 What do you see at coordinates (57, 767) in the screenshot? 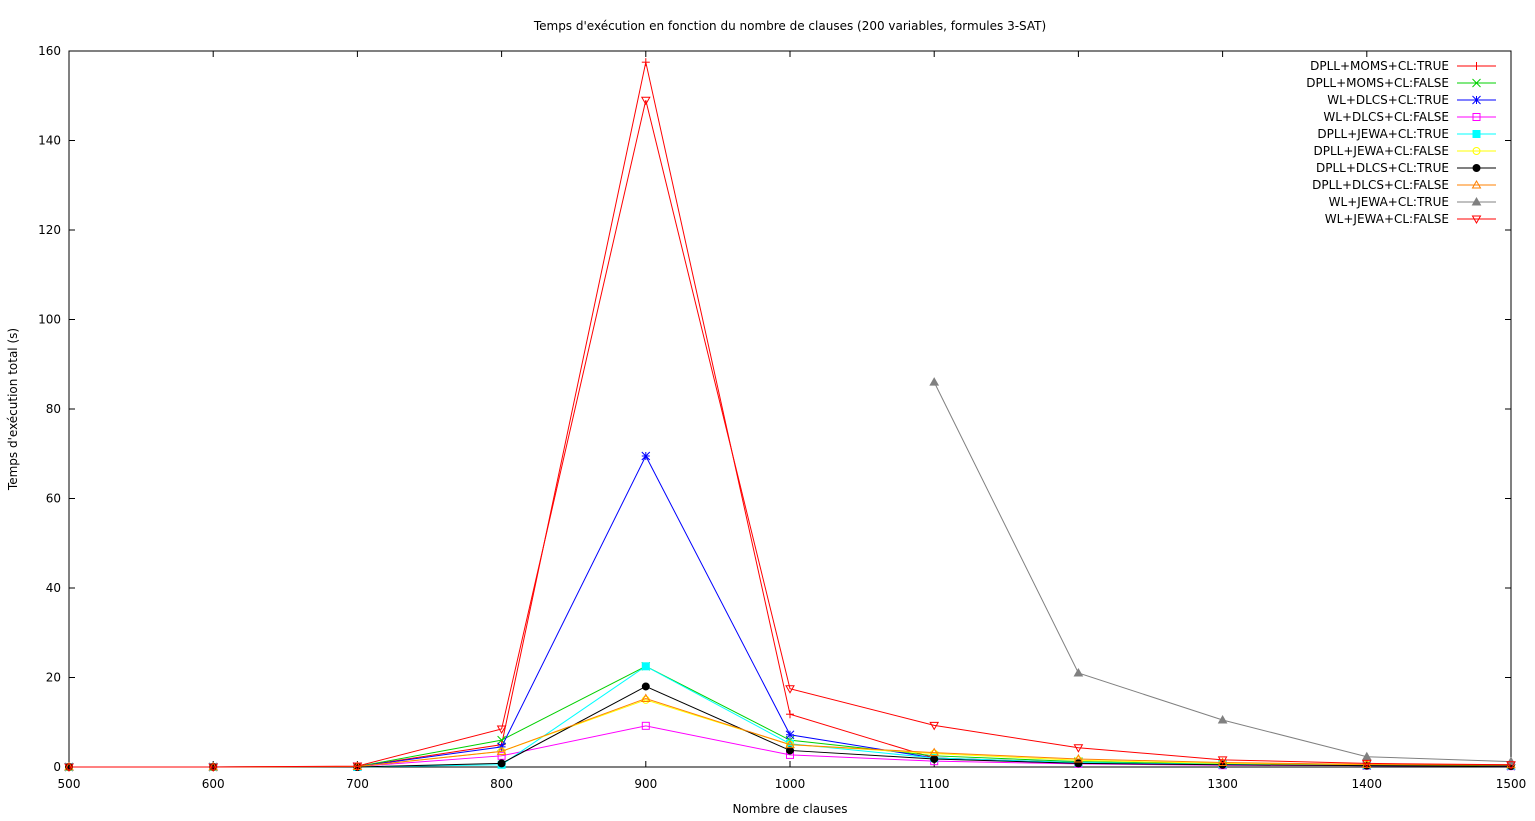
I see `y-tick-label: 0` at bounding box center [57, 767].